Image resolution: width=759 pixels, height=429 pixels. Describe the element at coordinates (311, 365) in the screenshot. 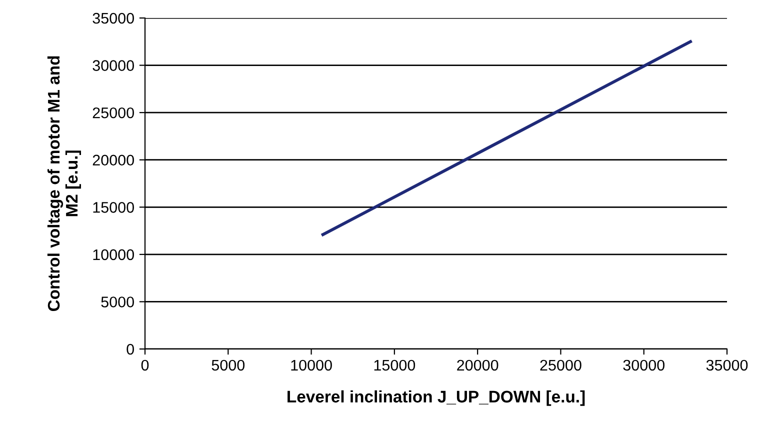

I see `x-tick-label: 10000` at that location.